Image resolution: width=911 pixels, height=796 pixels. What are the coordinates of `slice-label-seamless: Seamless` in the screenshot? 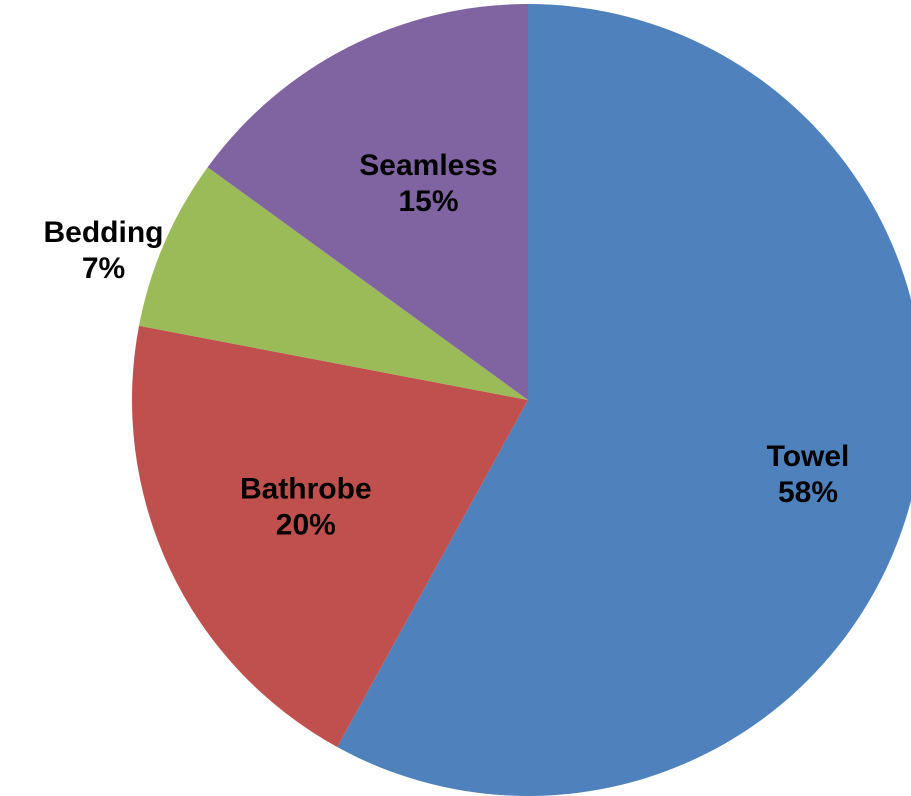 It's located at (428, 165).